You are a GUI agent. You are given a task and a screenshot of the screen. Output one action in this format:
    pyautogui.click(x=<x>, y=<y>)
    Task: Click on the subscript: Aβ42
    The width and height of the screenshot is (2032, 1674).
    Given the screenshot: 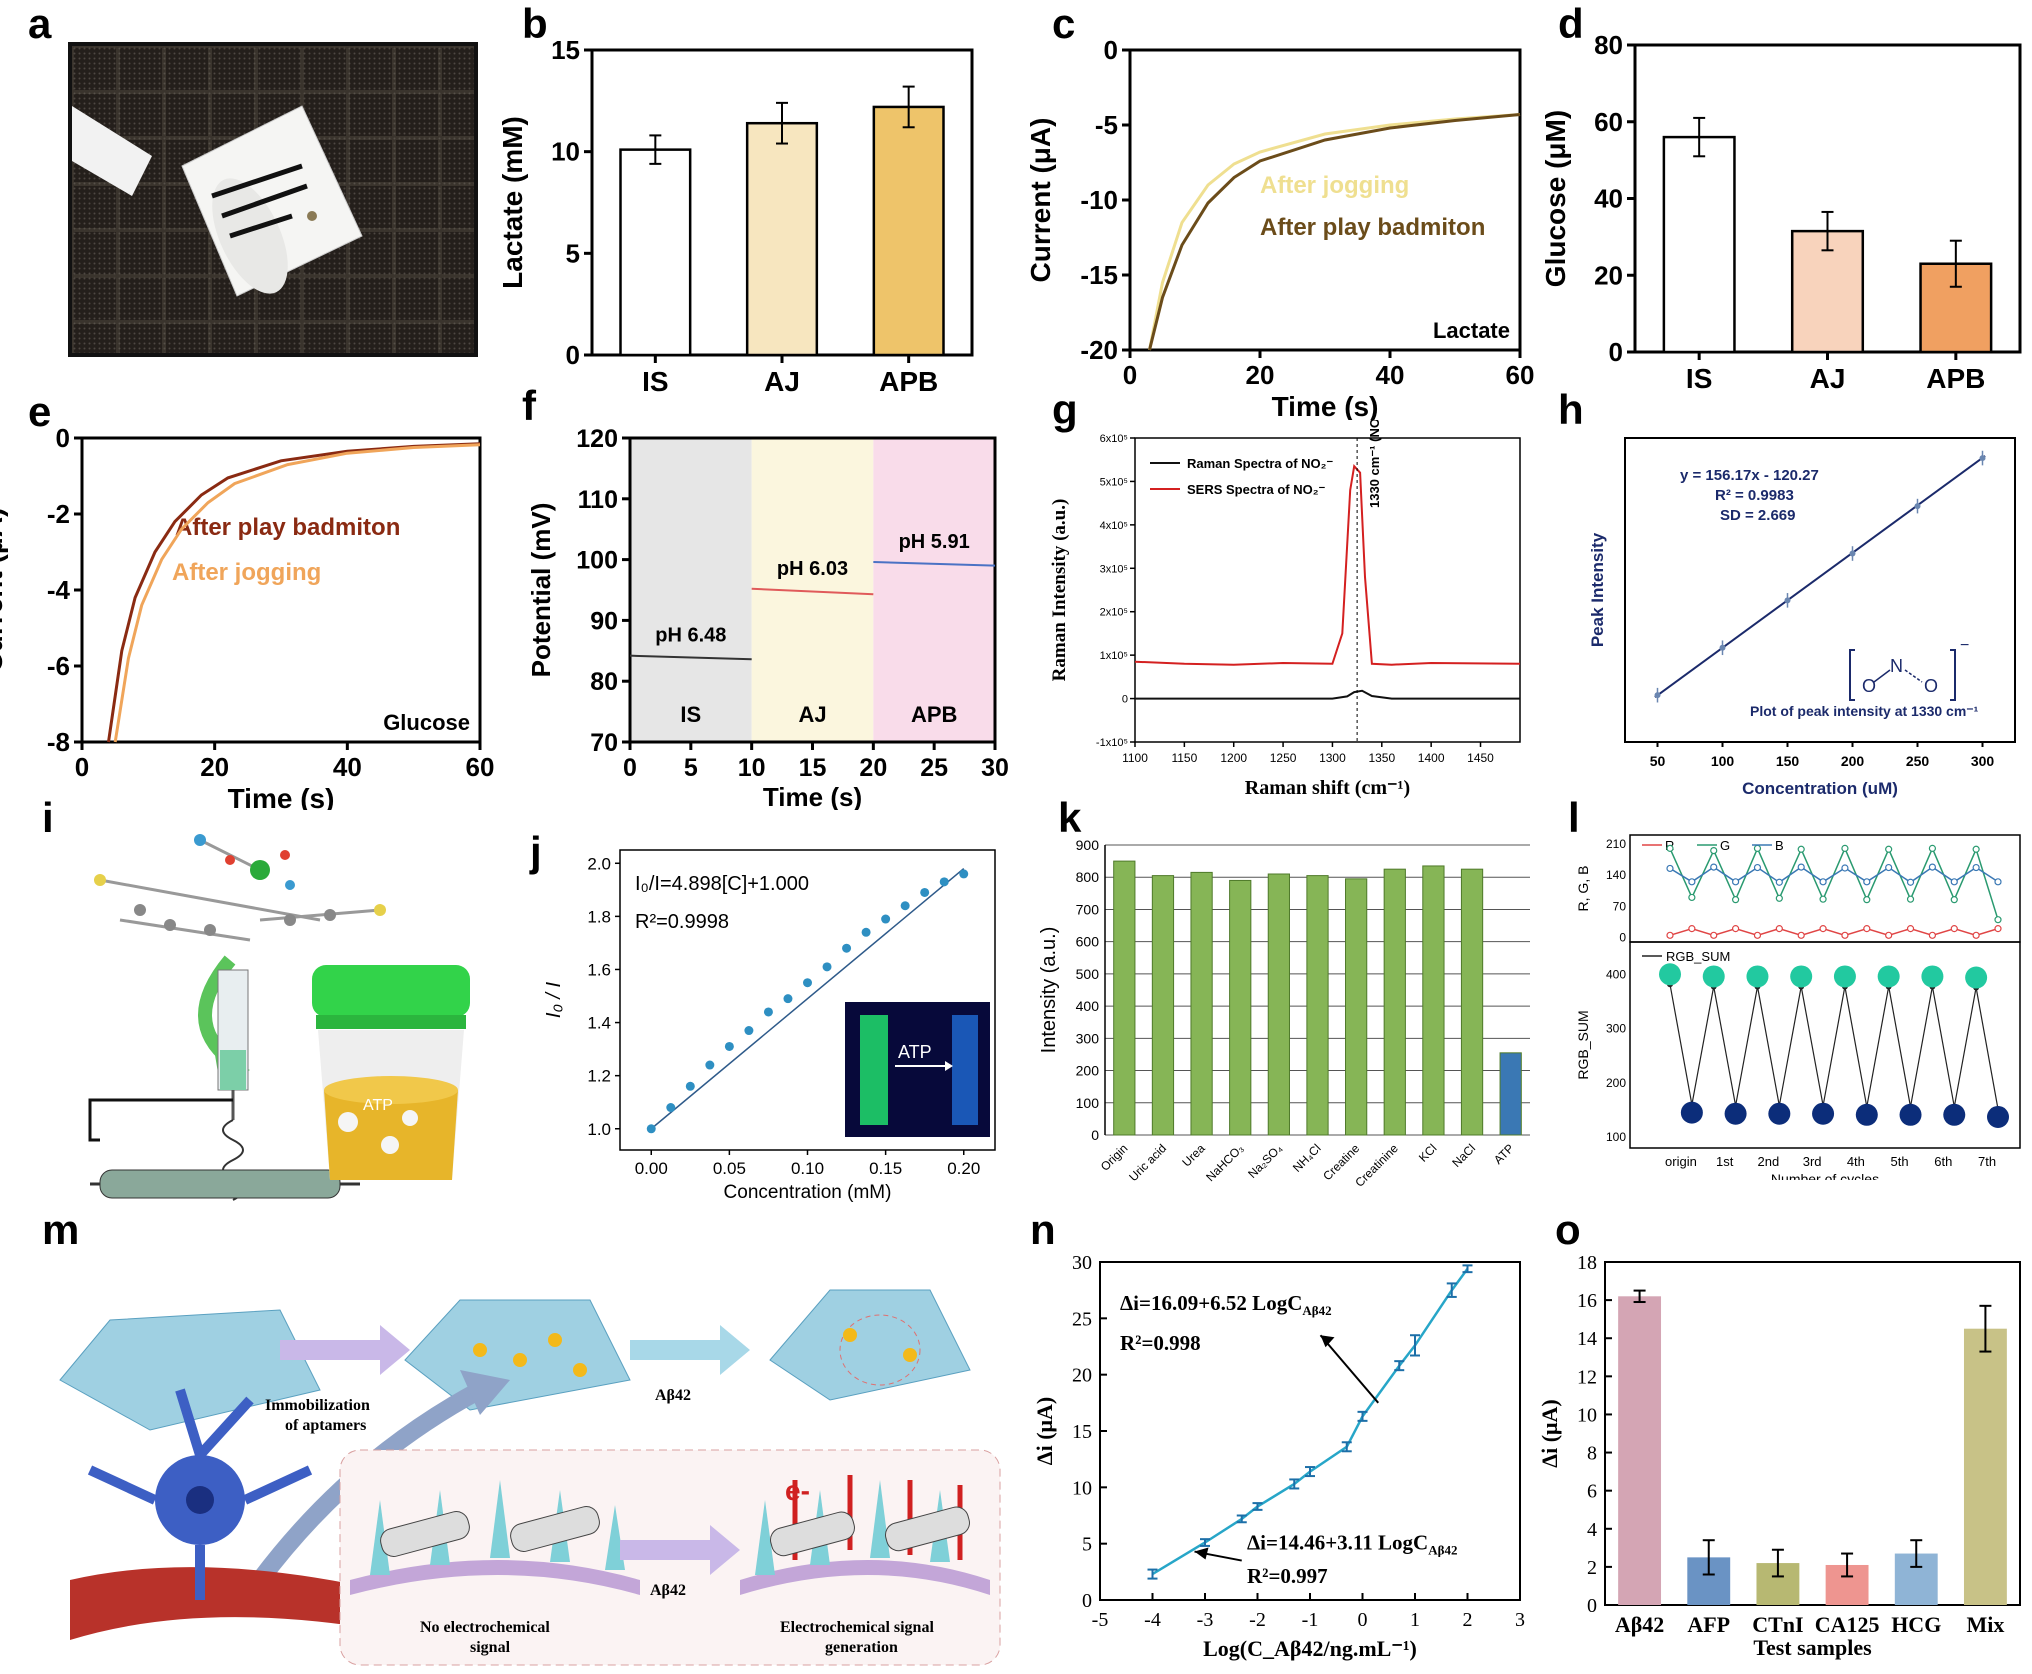 What is the action you would take?
    pyautogui.click(x=1442, y=1549)
    